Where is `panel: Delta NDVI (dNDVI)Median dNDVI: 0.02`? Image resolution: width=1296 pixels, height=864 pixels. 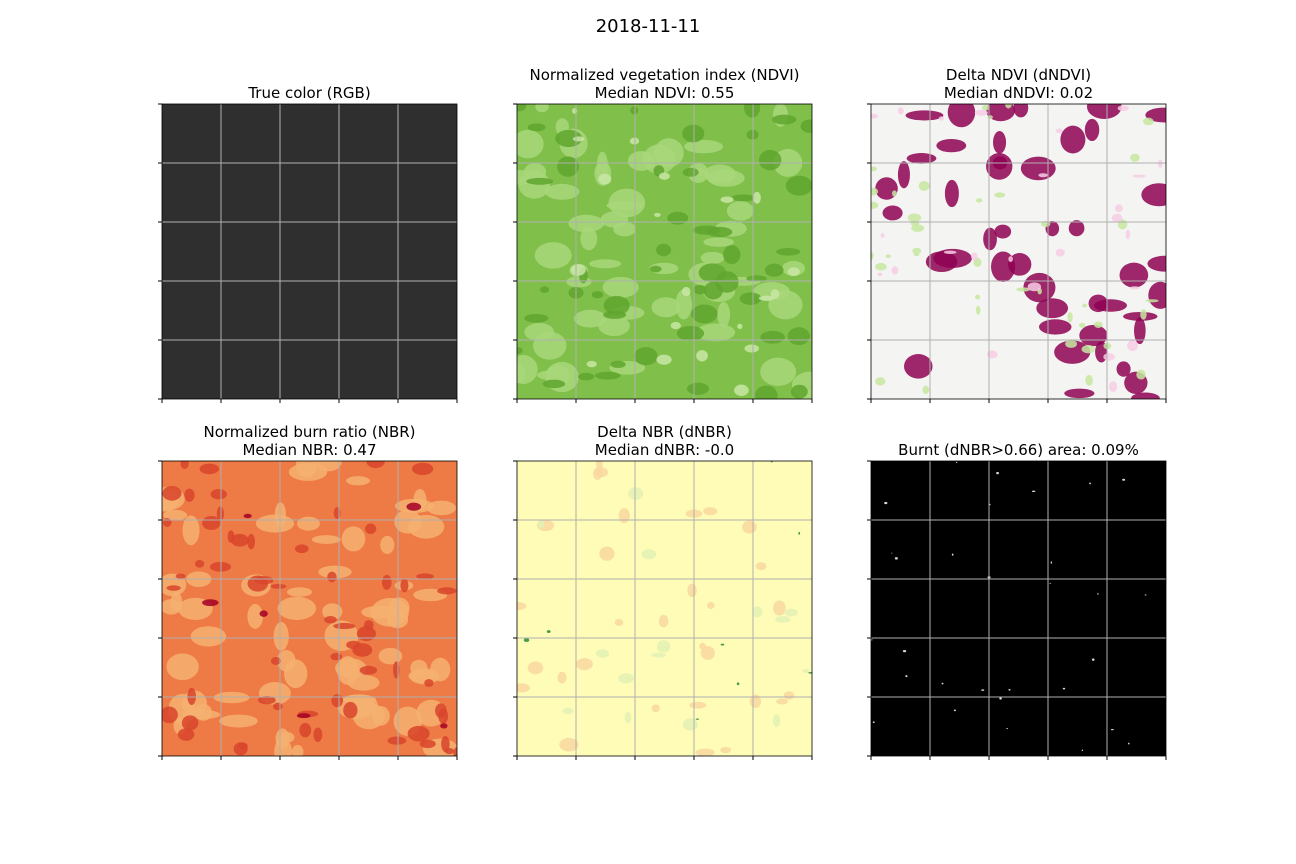 panel: Delta NDVI (dNDVI)Median dNDVI: 0.02 is located at coordinates (1017, 234).